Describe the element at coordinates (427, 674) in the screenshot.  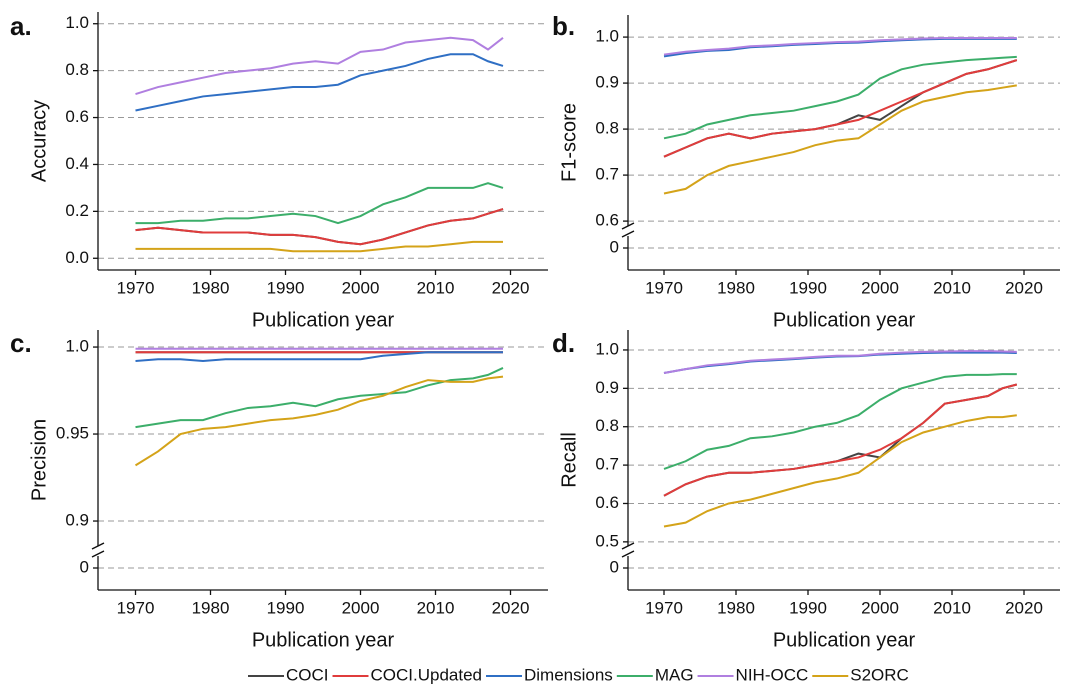
I see `legend-label: COCI.Updated` at that location.